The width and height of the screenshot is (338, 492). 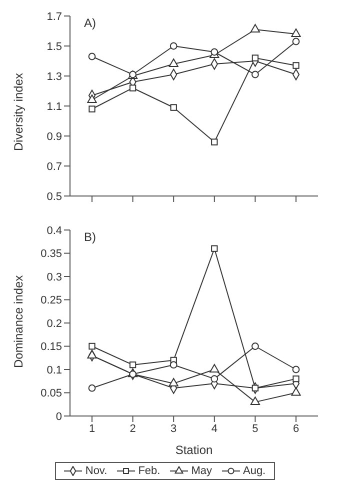 I want to click on y-tick-label: 0.9, so click(x=54, y=136).